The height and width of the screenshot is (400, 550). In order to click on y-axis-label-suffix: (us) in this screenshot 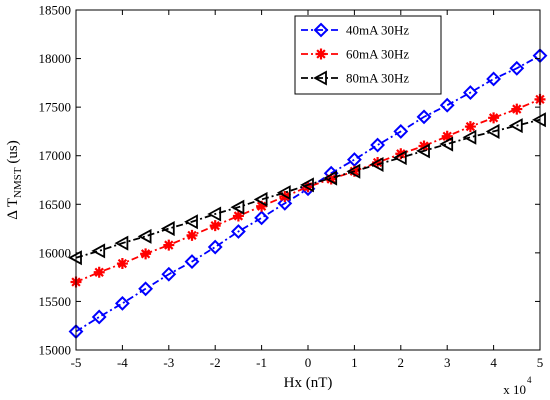, I will do `click(13, 153)`.